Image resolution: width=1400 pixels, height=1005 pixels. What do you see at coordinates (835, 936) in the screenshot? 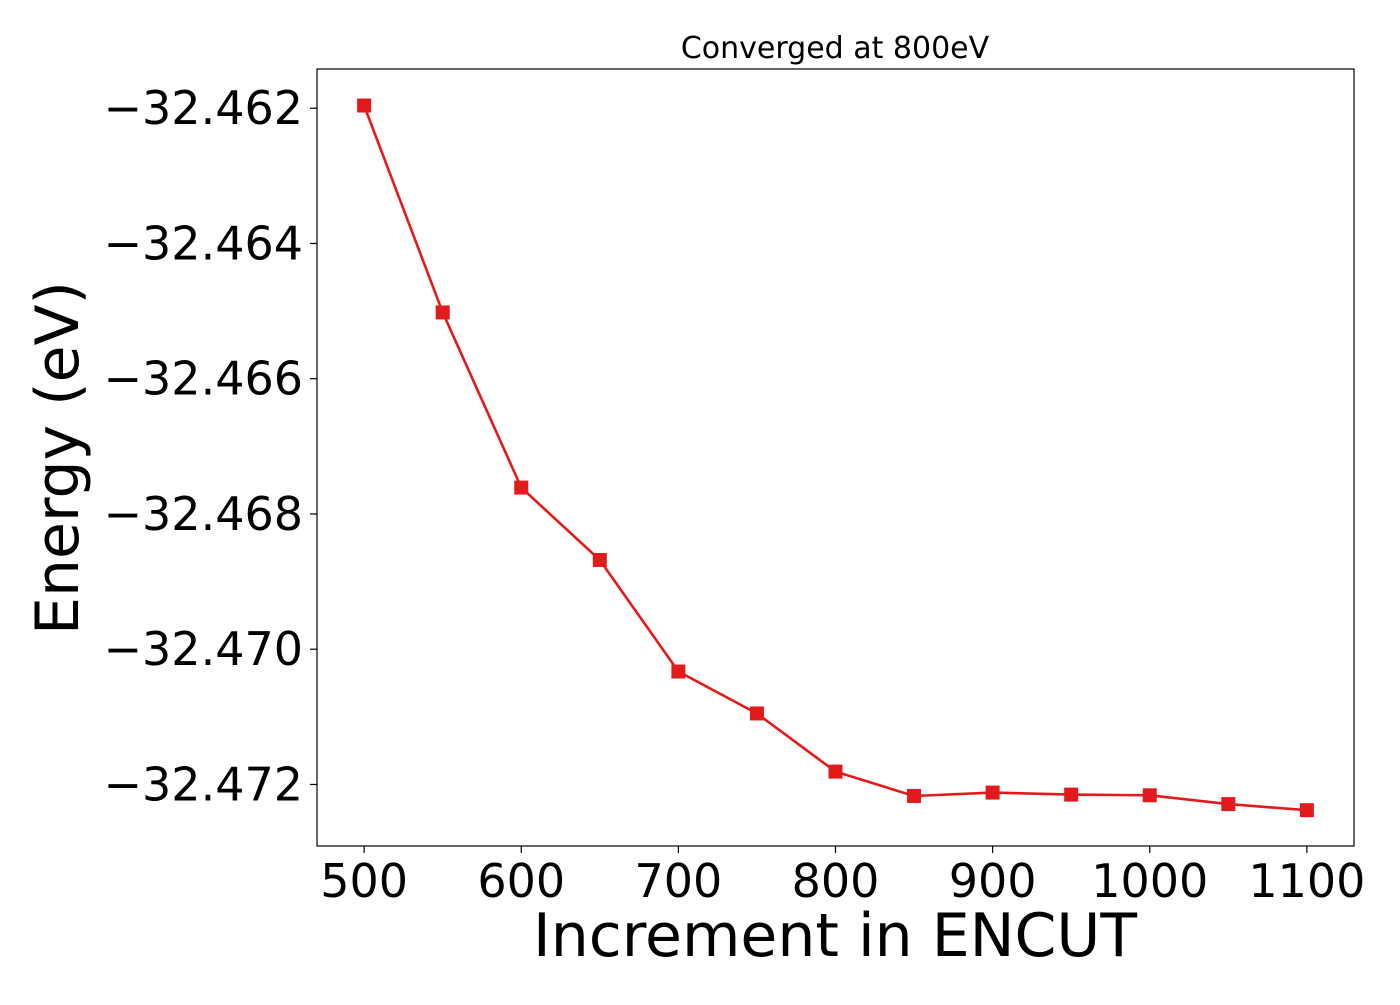
I see `x-axis-label: Increment in ENCUT` at bounding box center [835, 936].